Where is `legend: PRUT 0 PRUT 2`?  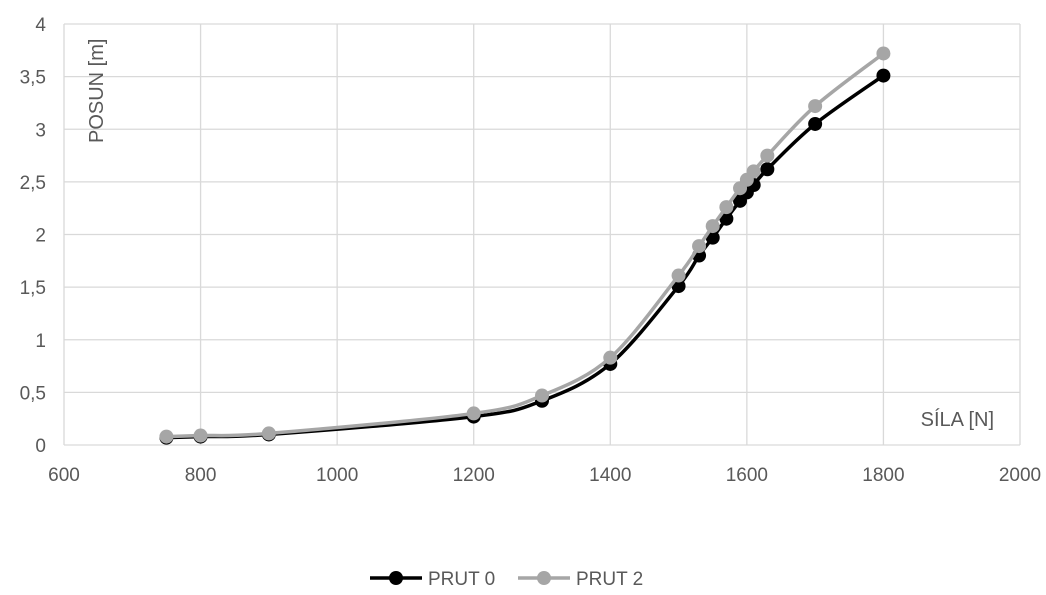
legend: PRUT 0 PRUT 2 is located at coordinates (506, 579).